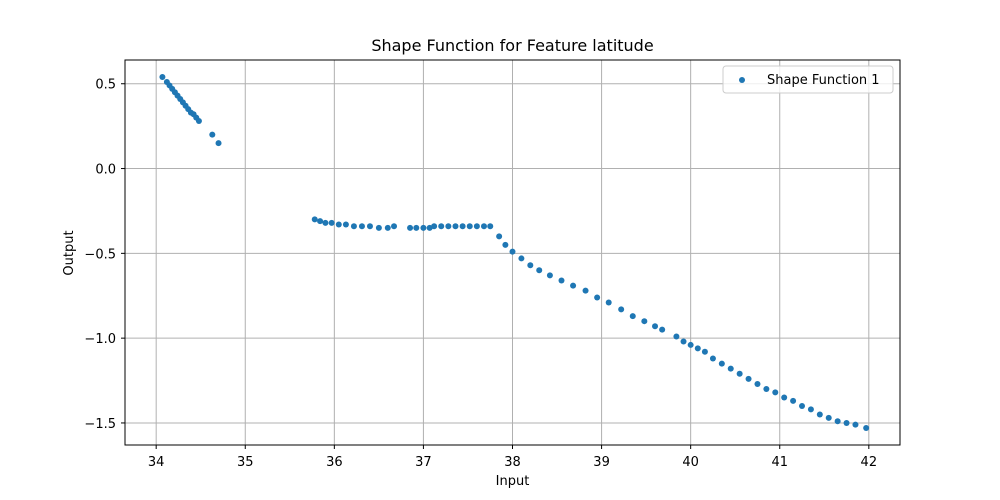  I want to click on y-tick-label: −1.0, so click(100, 339).